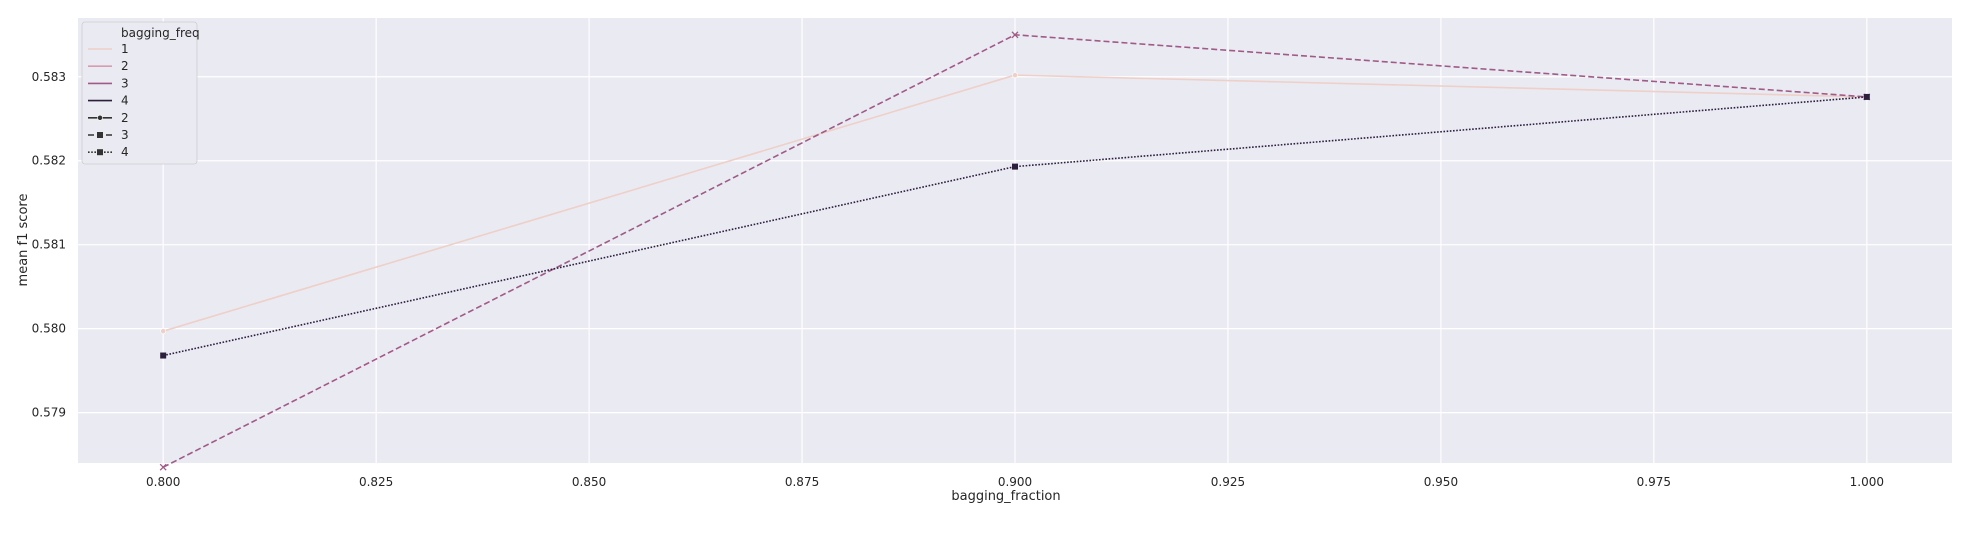  What do you see at coordinates (1005, 496) in the screenshot?
I see `x-axis-label: bagging_fraction` at bounding box center [1005, 496].